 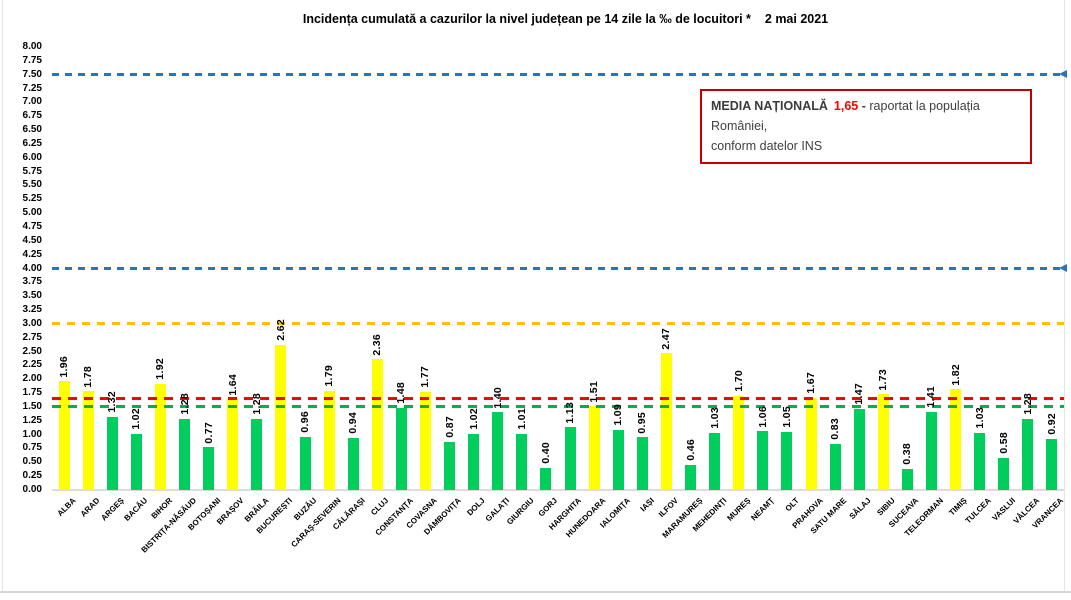 I want to click on bar-mureș, so click(x=739, y=442).